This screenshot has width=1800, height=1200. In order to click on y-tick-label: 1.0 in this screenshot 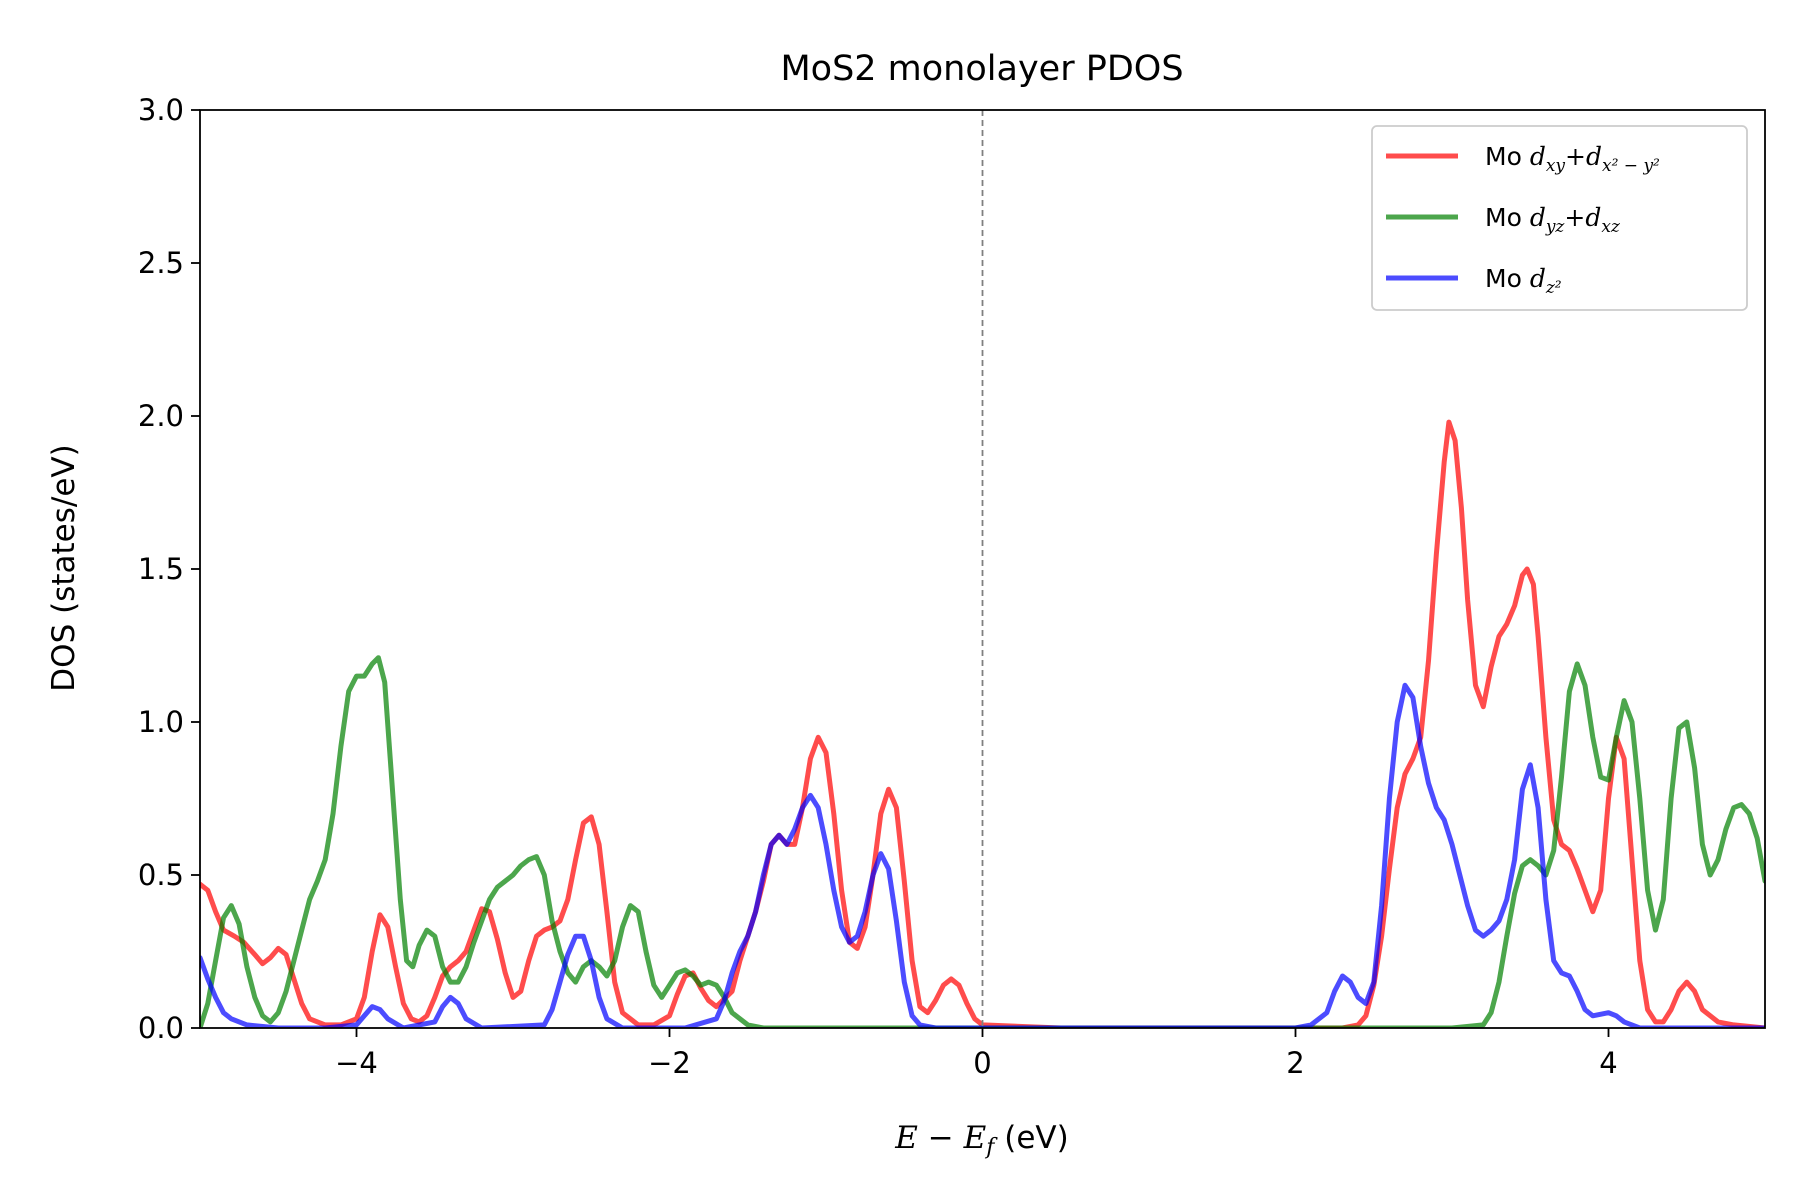, I will do `click(161, 722)`.